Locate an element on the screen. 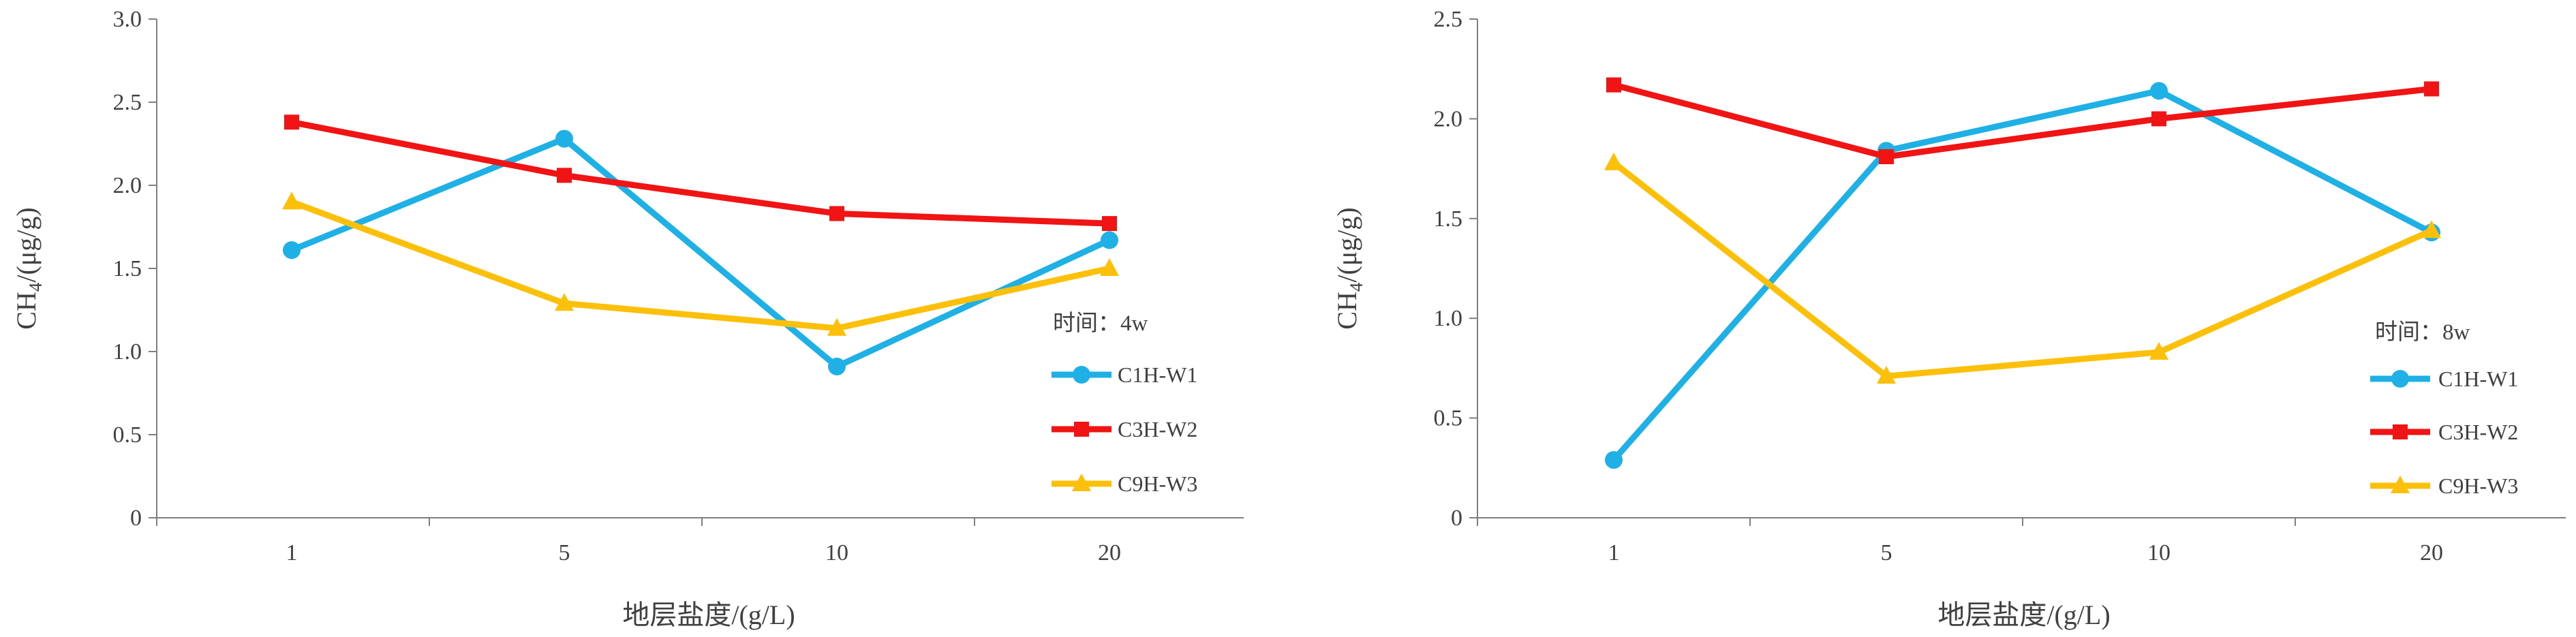  series-C1H-W1 is located at coordinates (700, 252).